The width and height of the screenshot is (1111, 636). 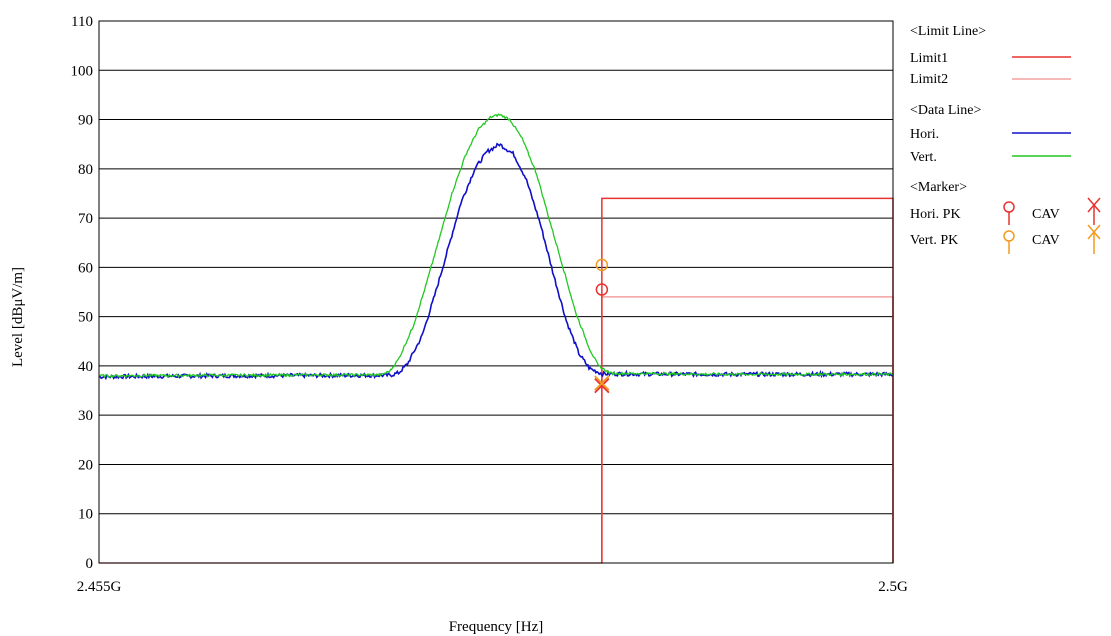 What do you see at coordinates (85, 515) in the screenshot?
I see `y-tick-label: 10` at bounding box center [85, 515].